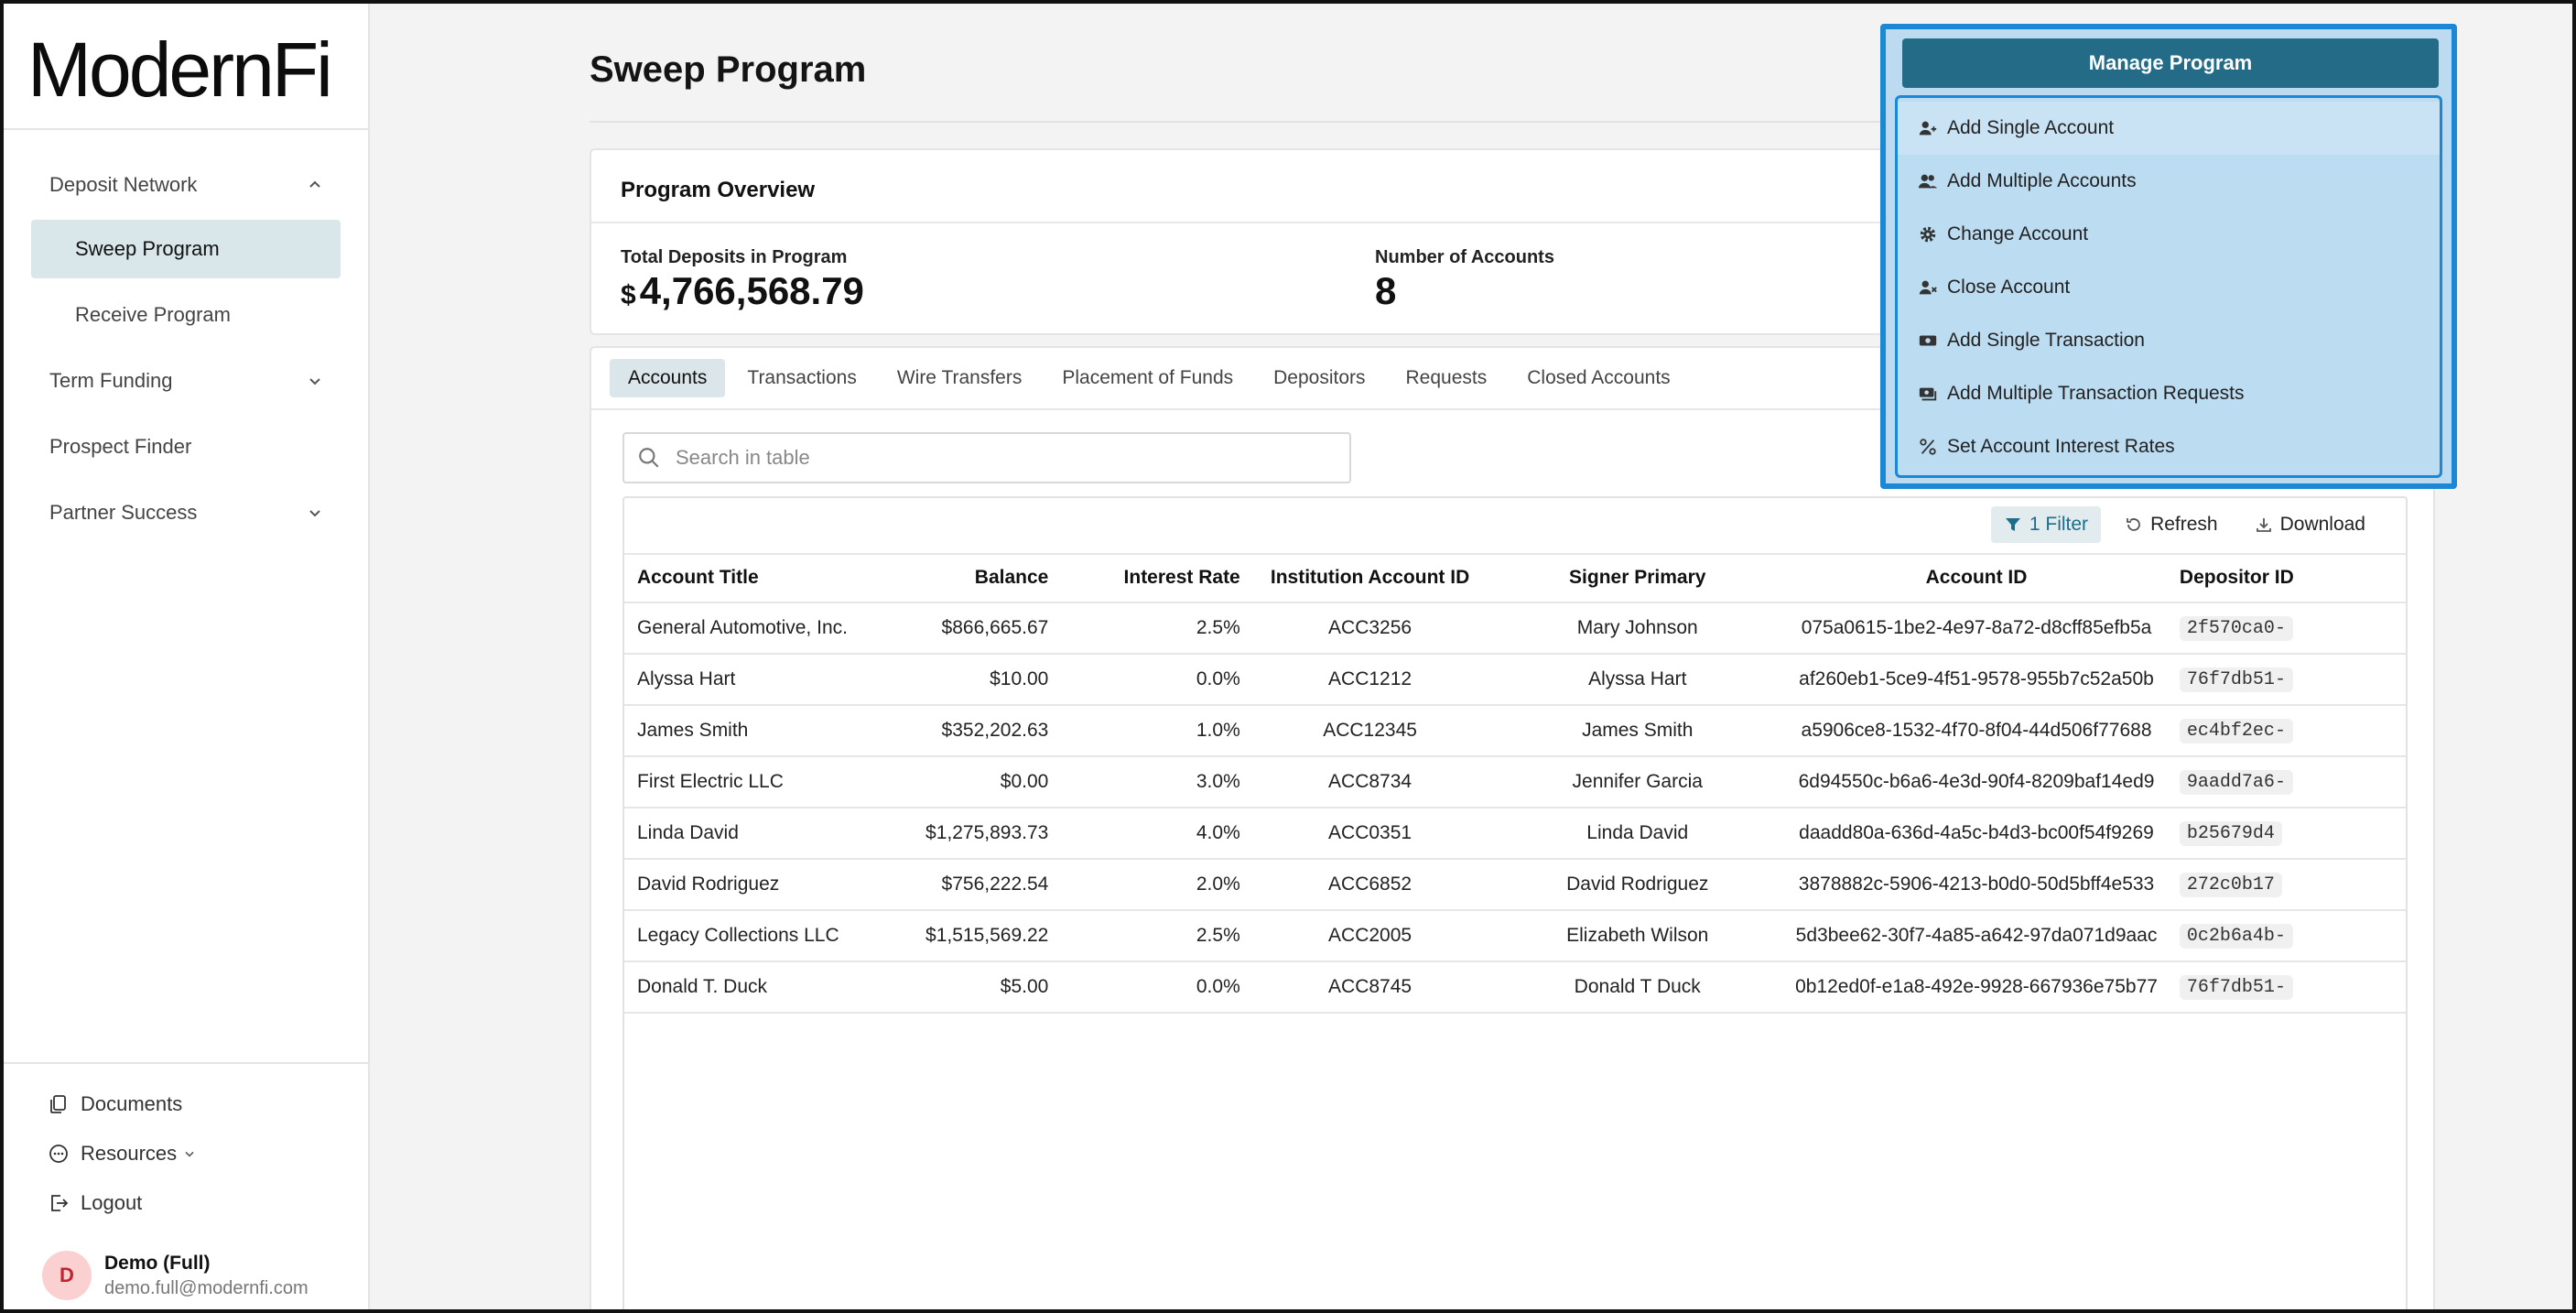  What do you see at coordinates (1370, 628) in the screenshot?
I see `cell-institution-account-id: ACC3256` at bounding box center [1370, 628].